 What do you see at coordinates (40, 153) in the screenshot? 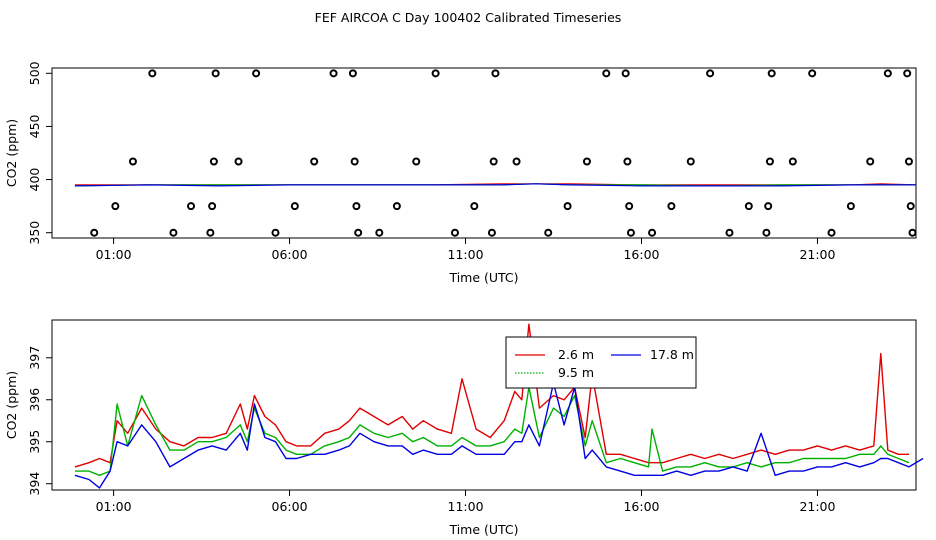
I see `y-axis-top: 350 400 450 500` at bounding box center [40, 153].